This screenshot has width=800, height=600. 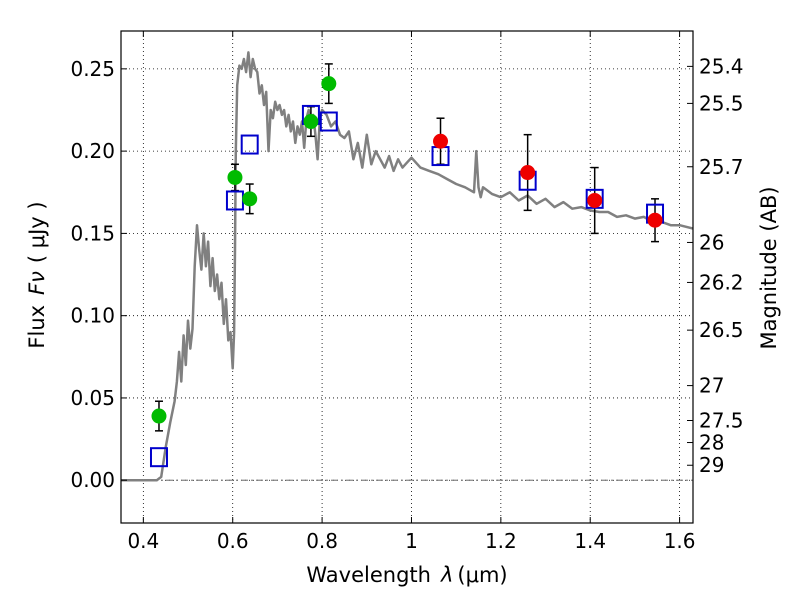 What do you see at coordinates (92, 151) in the screenshot?
I see `y-tick-label: 0.20` at bounding box center [92, 151].